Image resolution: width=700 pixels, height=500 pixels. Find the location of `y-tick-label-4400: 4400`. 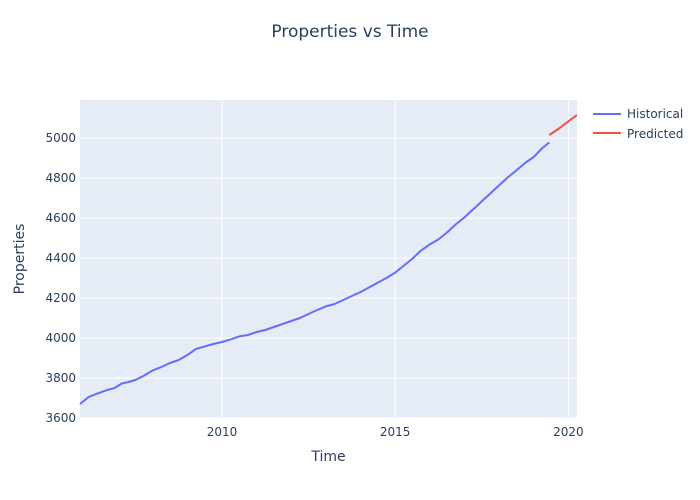

y-tick-label-4400: 4400 is located at coordinates (60, 258).